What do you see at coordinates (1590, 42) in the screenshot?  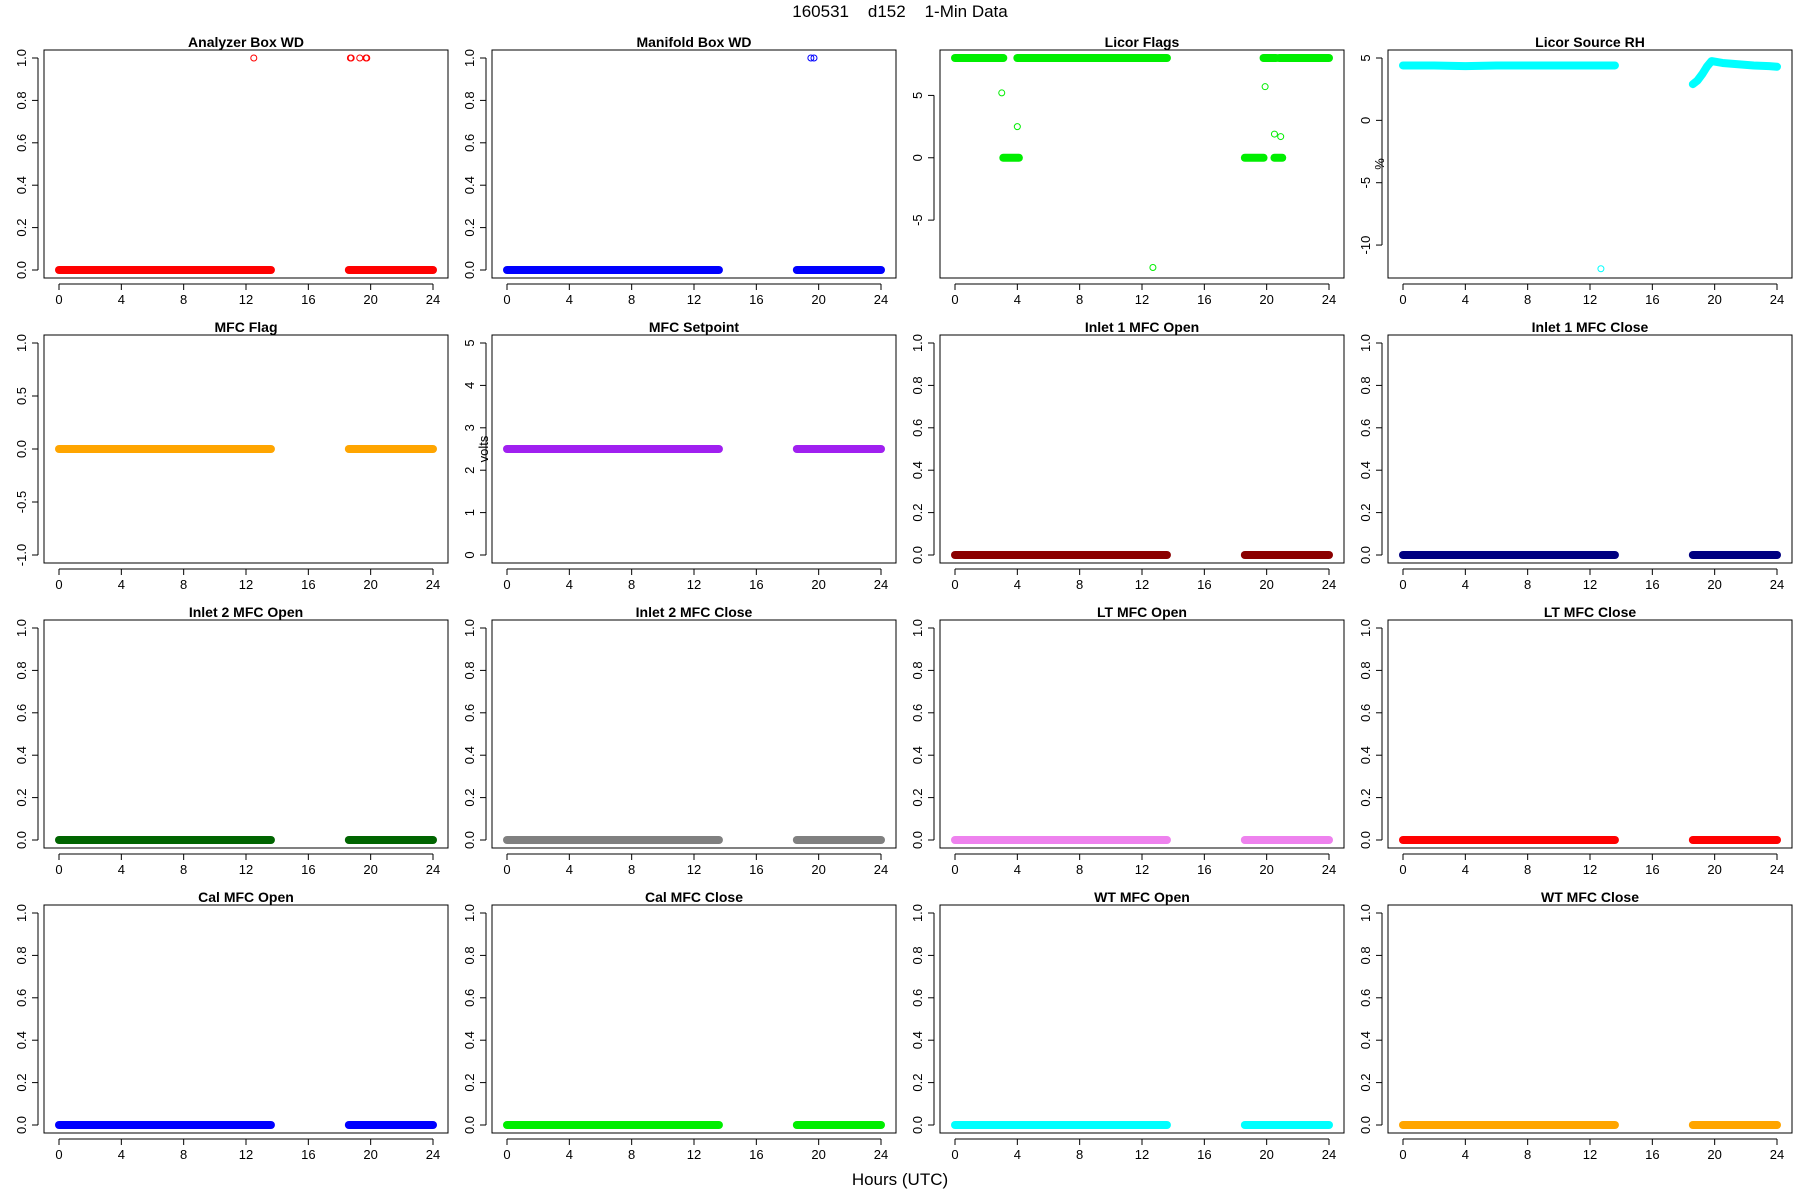 I see `plot-title: Licor Source RH` at bounding box center [1590, 42].